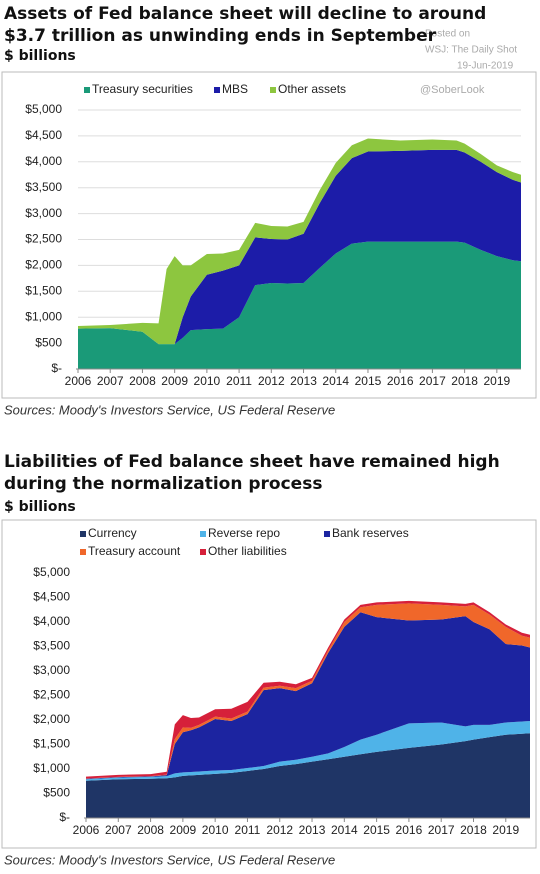 Image resolution: width=540 pixels, height=874 pixels. What do you see at coordinates (142, 89) in the screenshot?
I see `legend-label: Treasury securities` at bounding box center [142, 89].